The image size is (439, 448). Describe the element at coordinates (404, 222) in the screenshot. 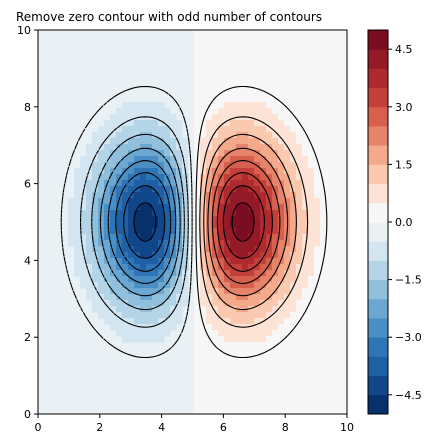

I see `colorbar-tick-label: 0.0` at that location.